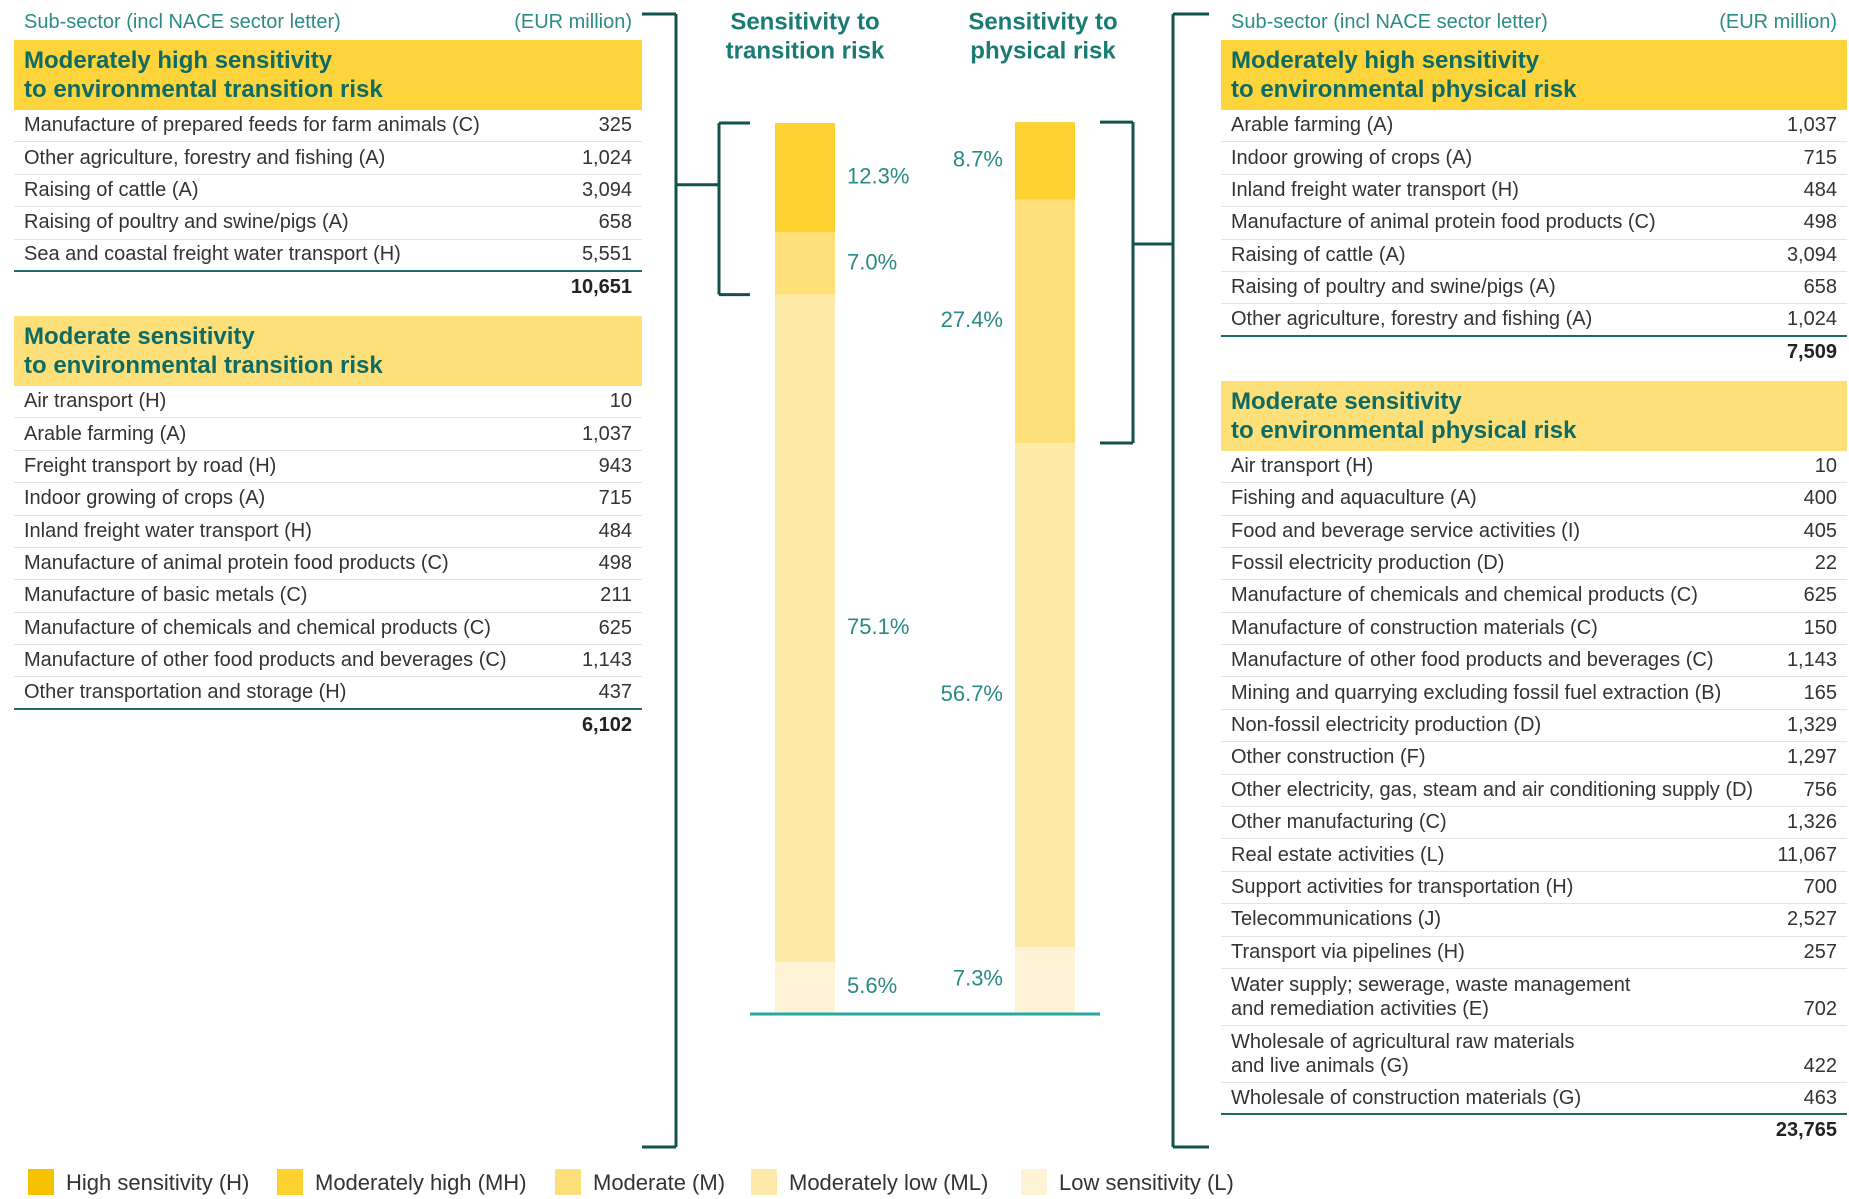 This screenshot has width=1849, height=1199. What do you see at coordinates (1534, 920) in the screenshot?
I see `table-row: Telecommunications (J) 2,527` at bounding box center [1534, 920].